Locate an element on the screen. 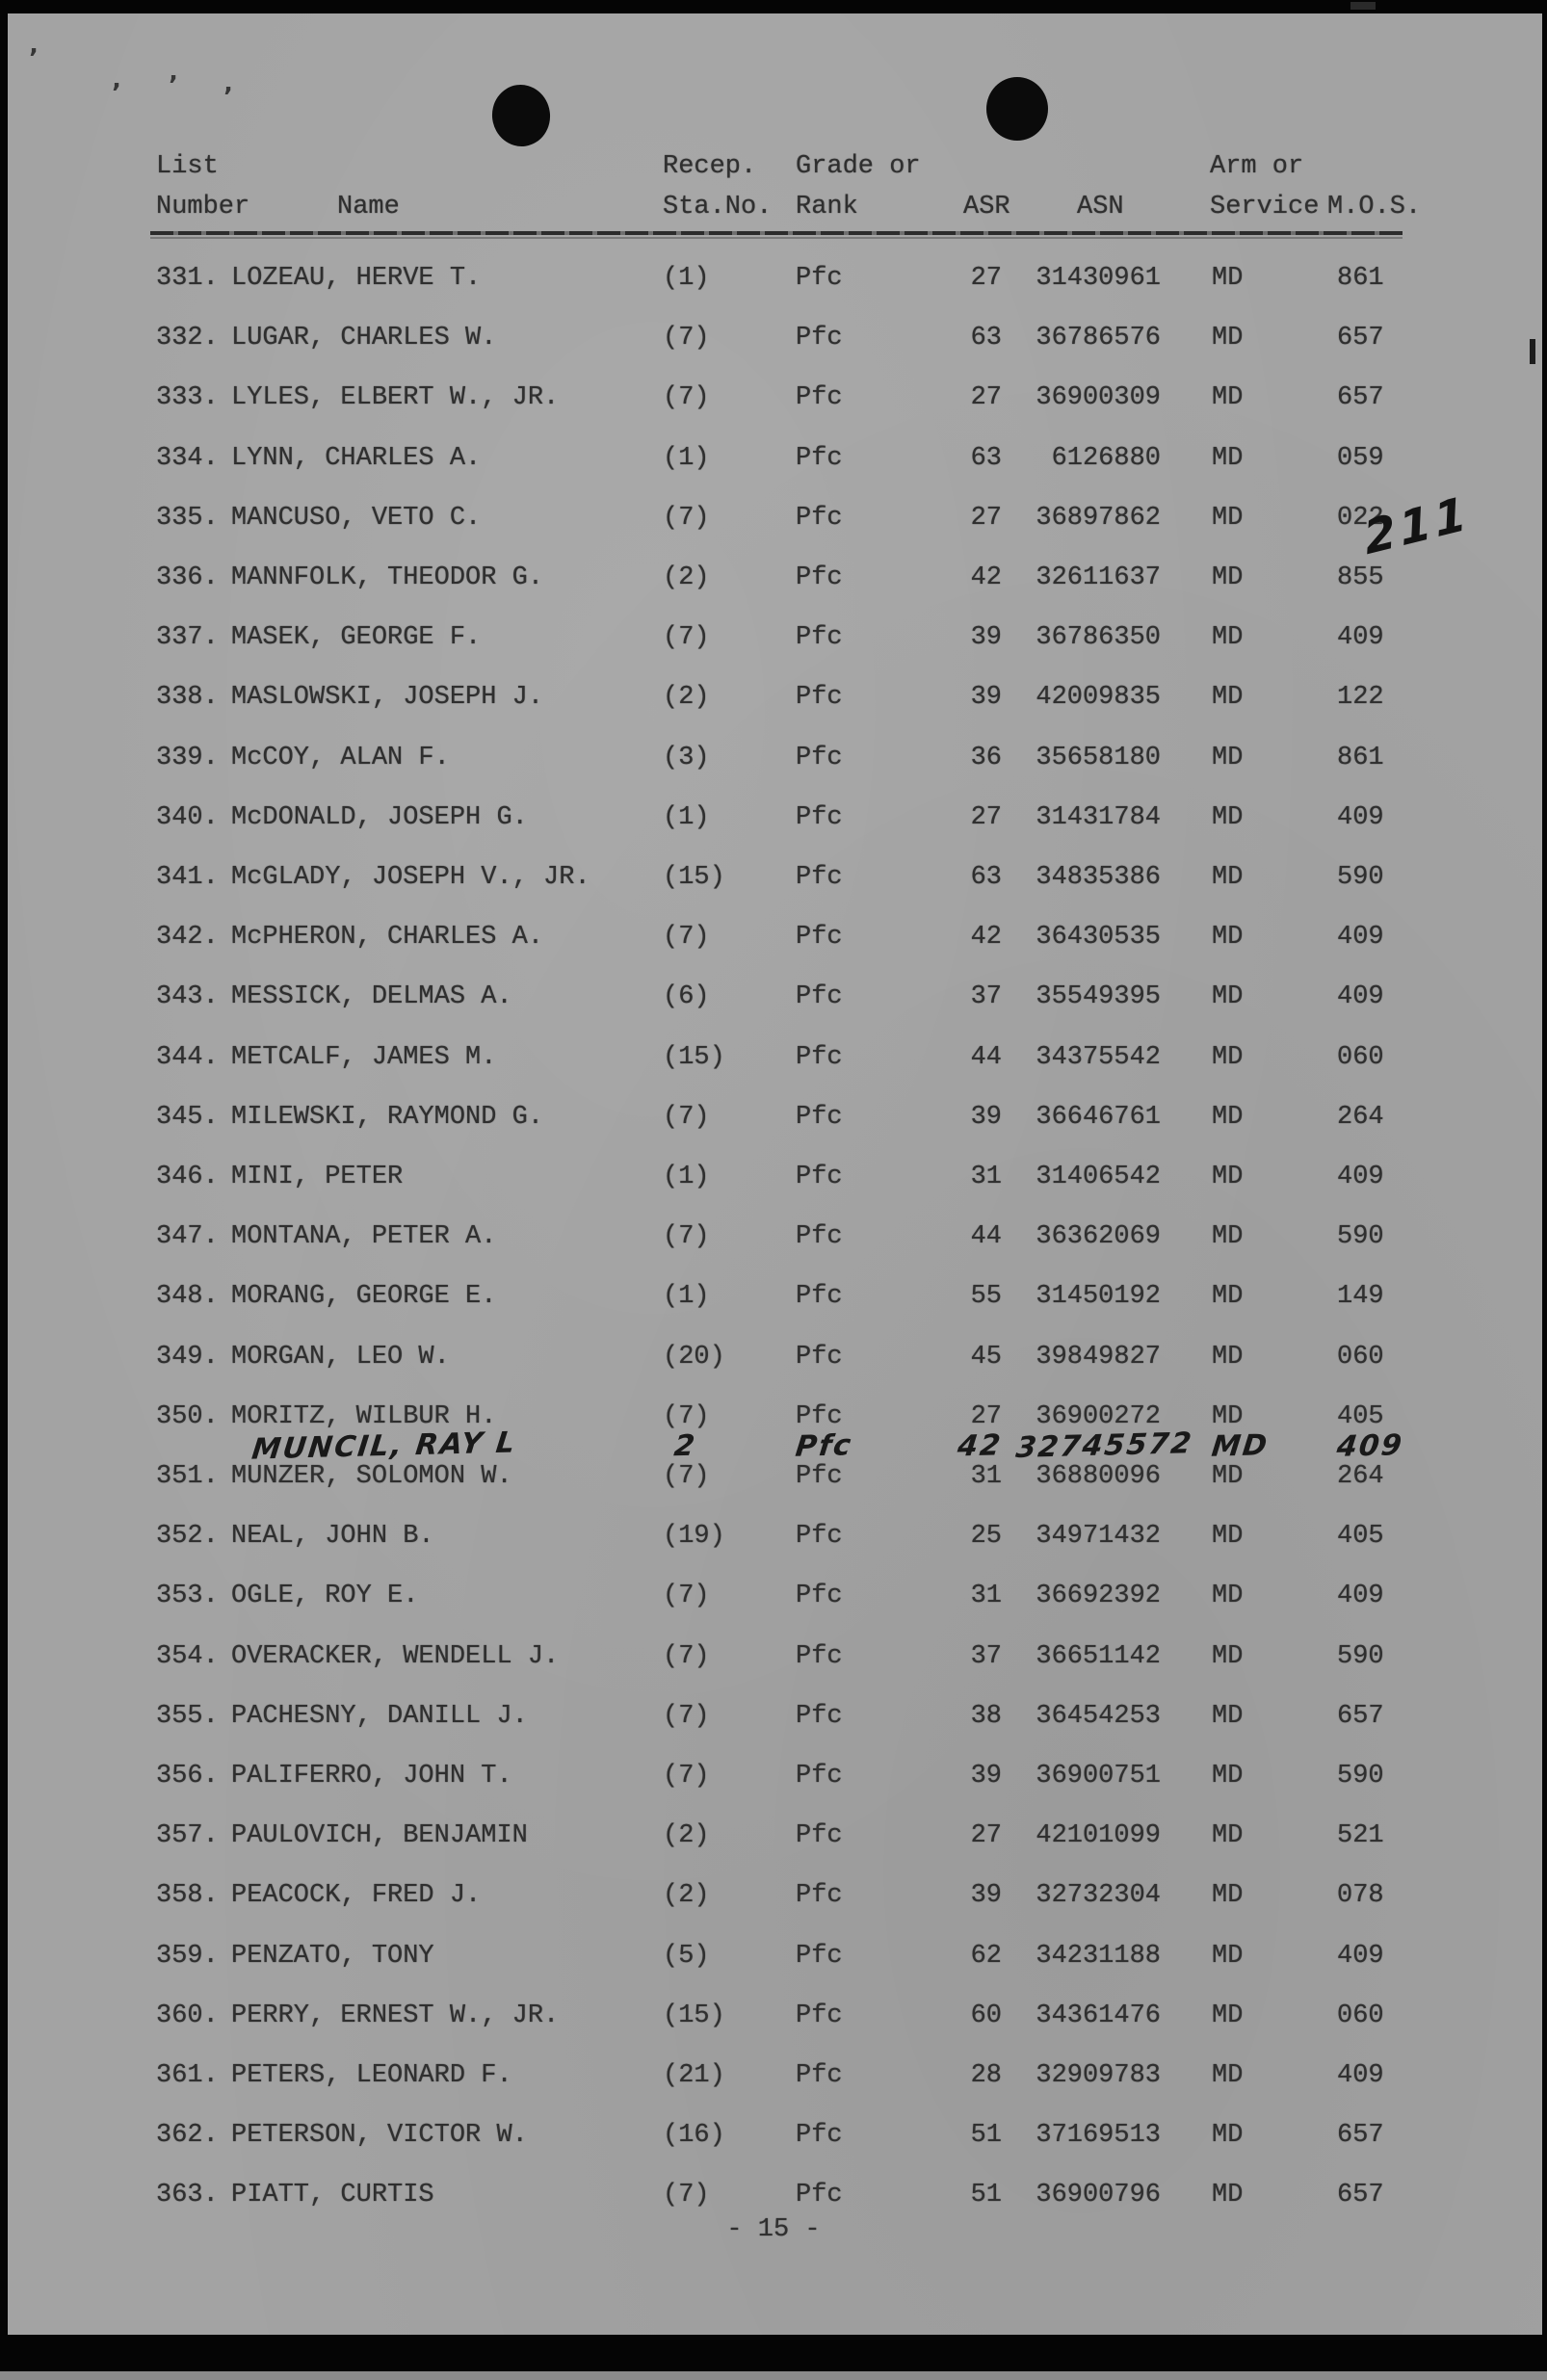 This screenshot has width=1547, height=2380. list-number-cell: 353. is located at coordinates (187, 1596).